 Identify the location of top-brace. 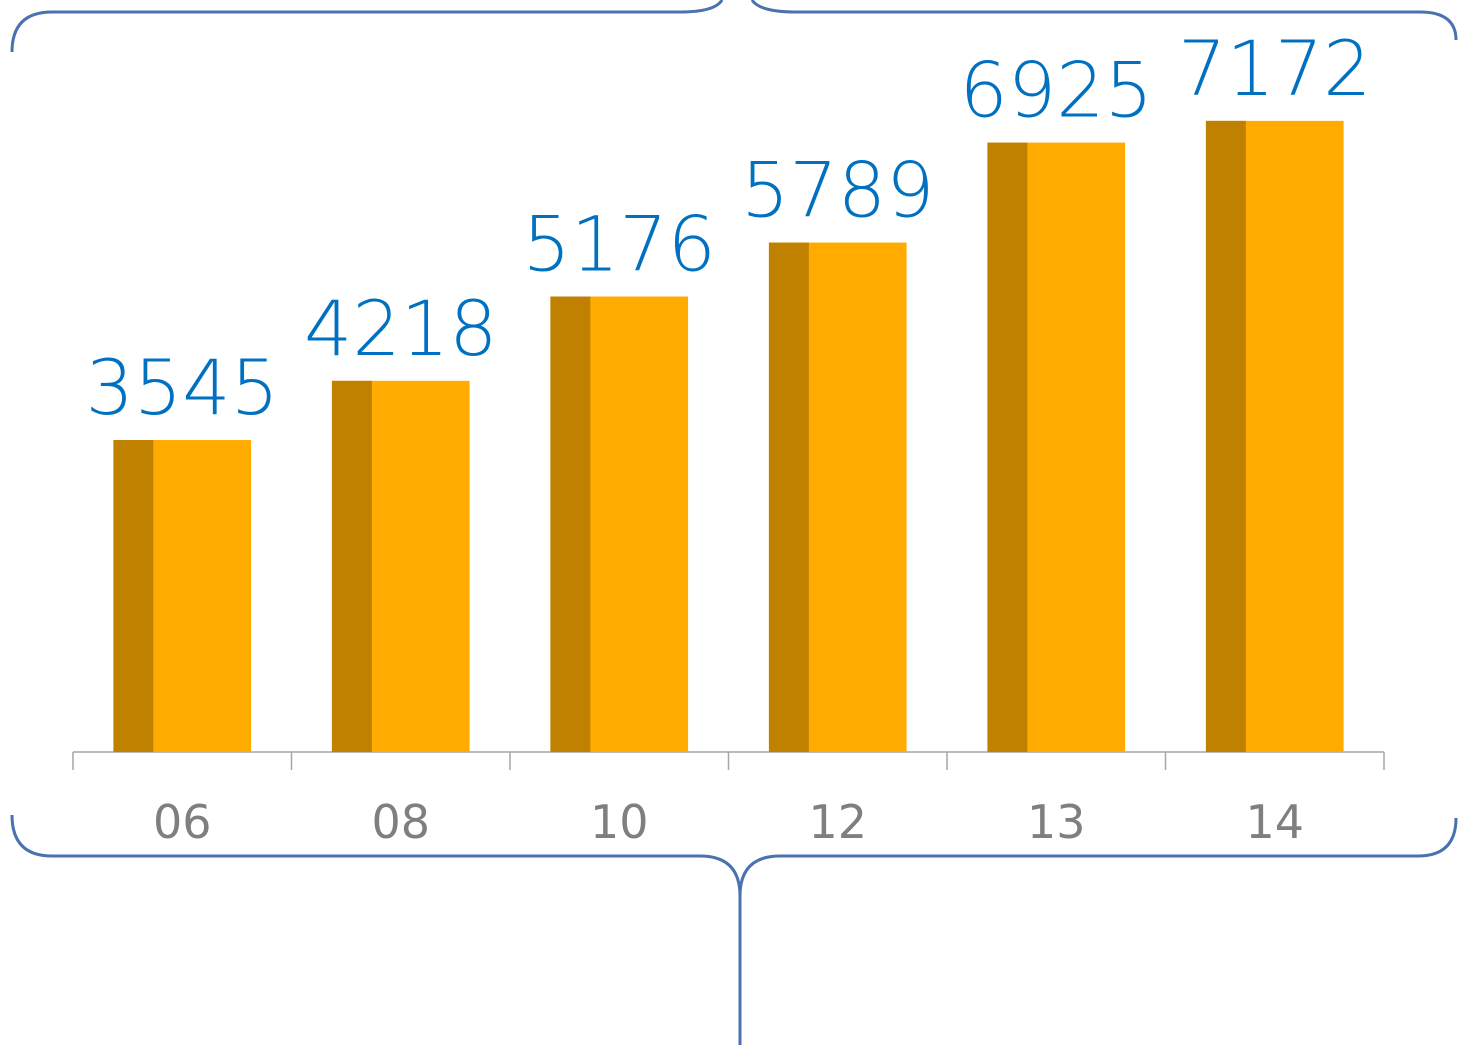
(734, 26).